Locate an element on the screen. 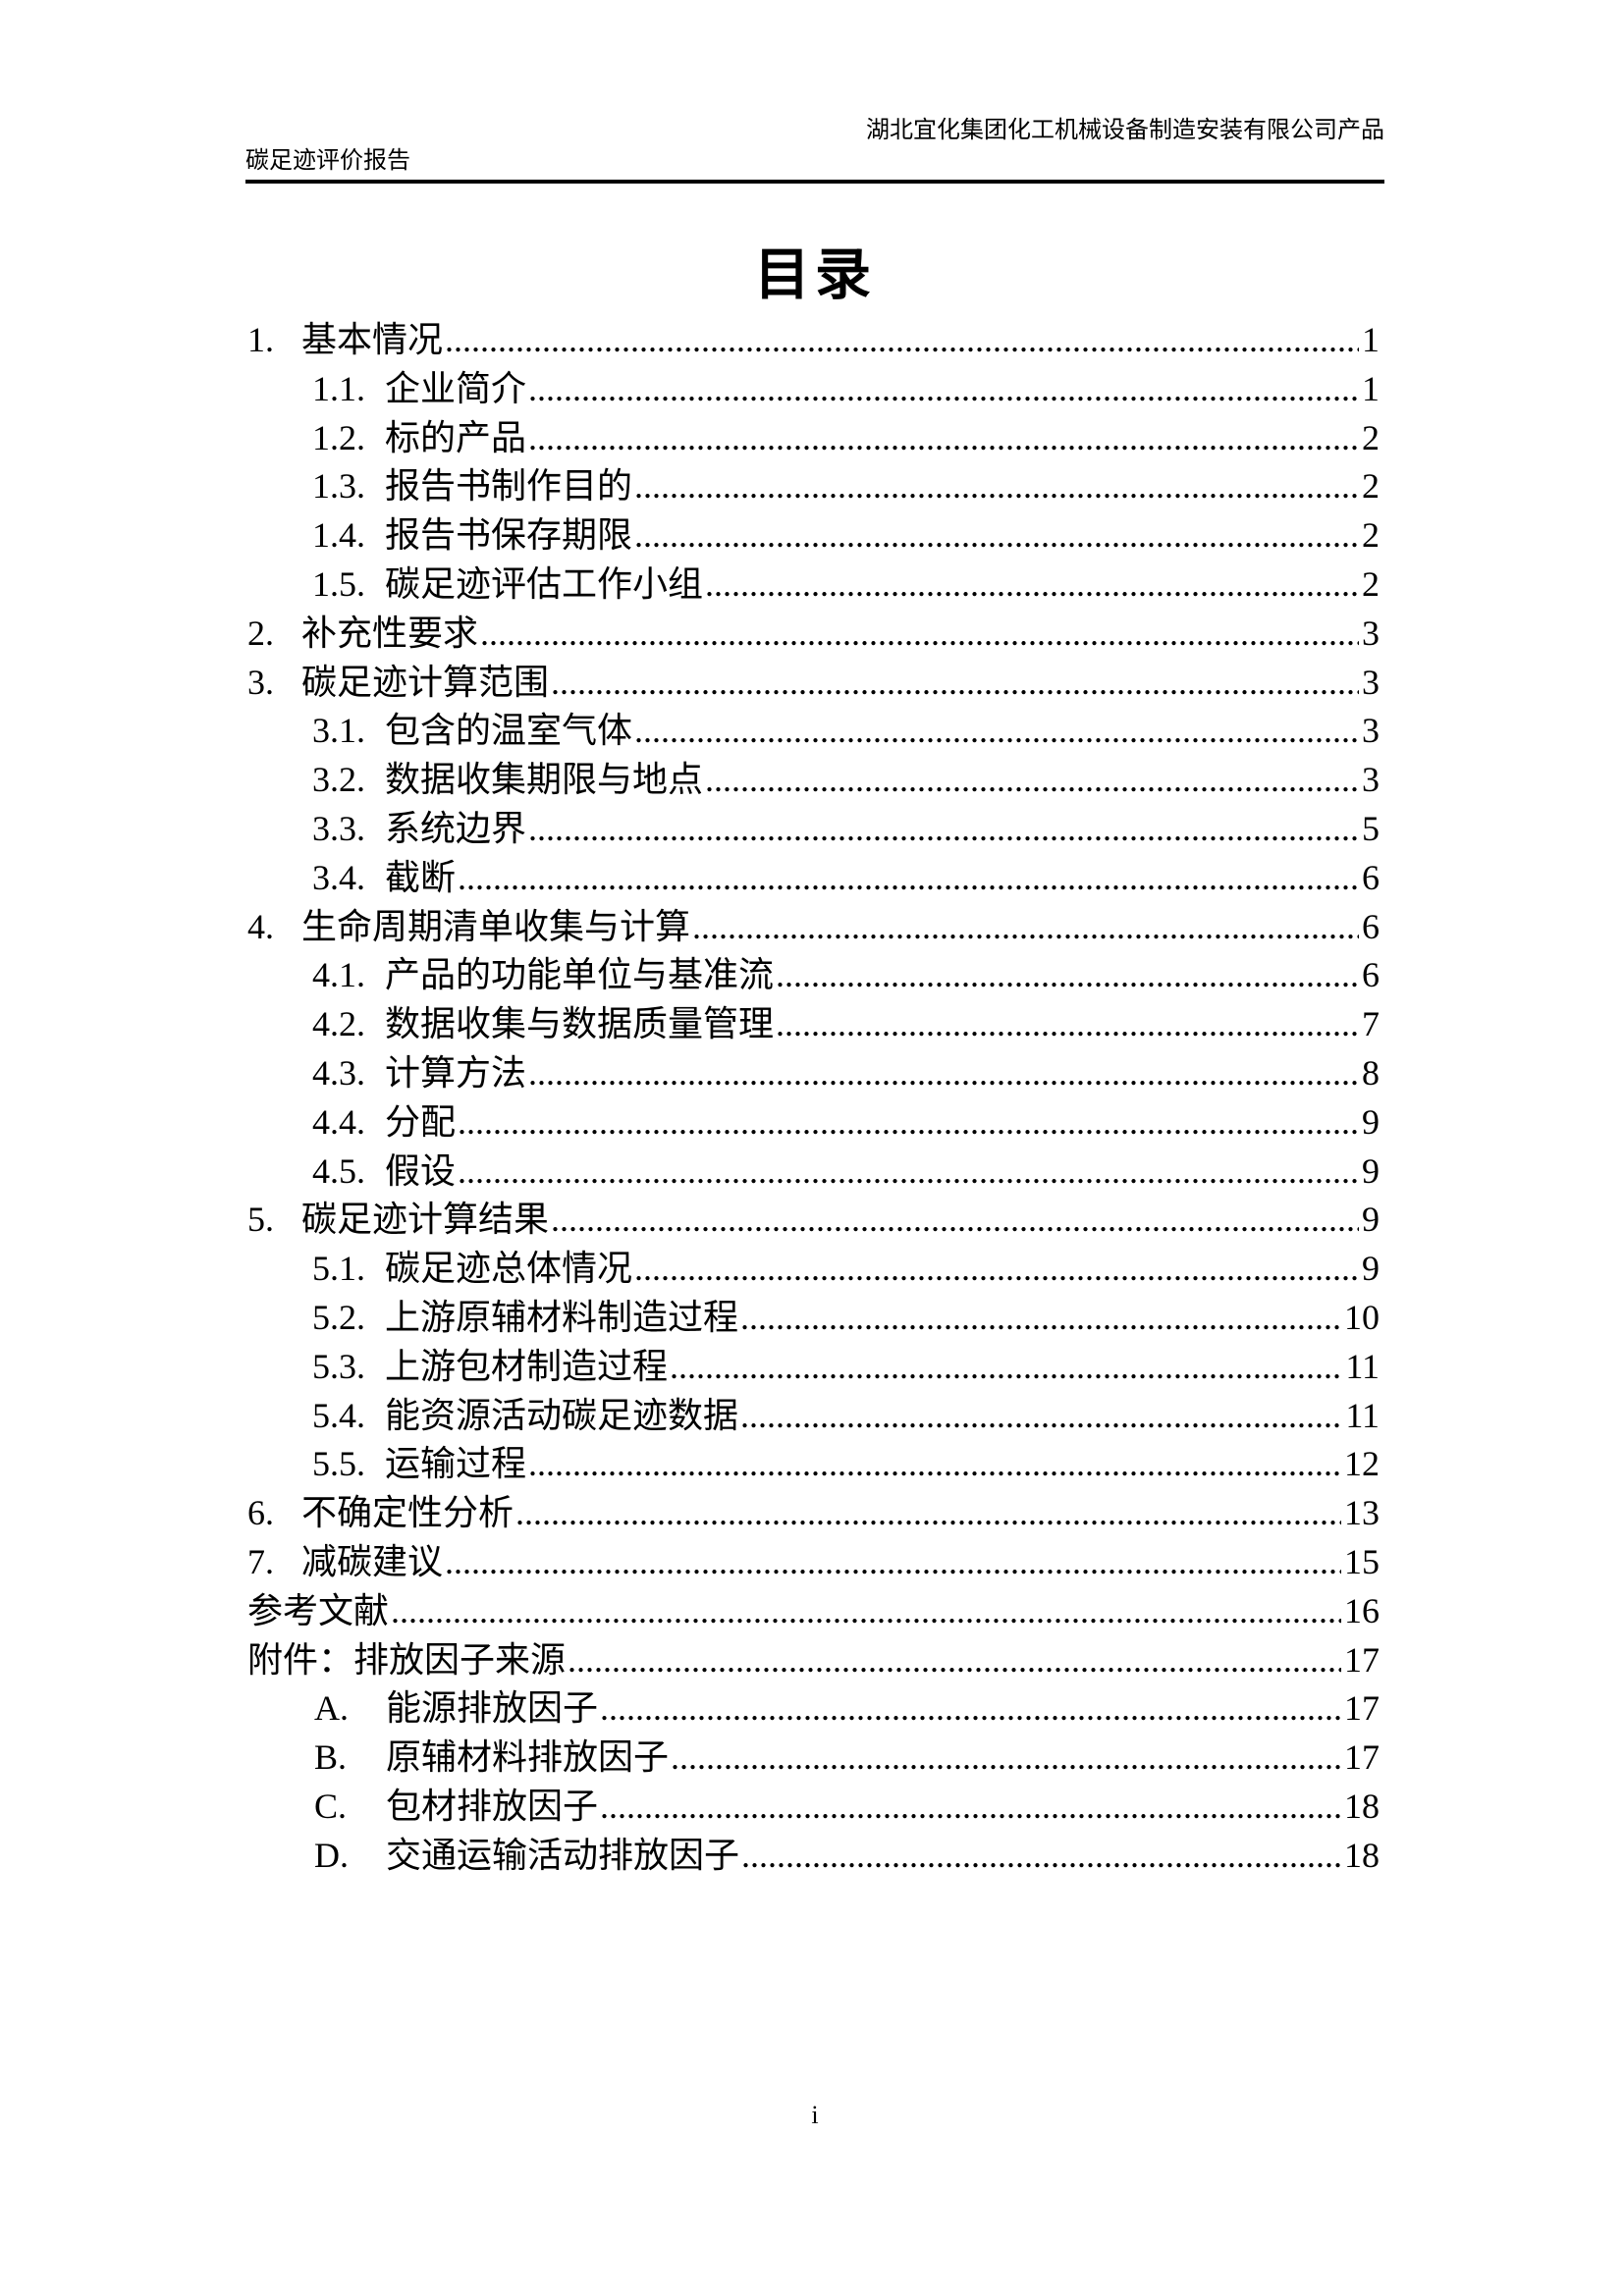 Image resolution: width=1624 pixels, height=2296 pixels. toc-entry-number: 4.3. is located at coordinates (338, 1072).